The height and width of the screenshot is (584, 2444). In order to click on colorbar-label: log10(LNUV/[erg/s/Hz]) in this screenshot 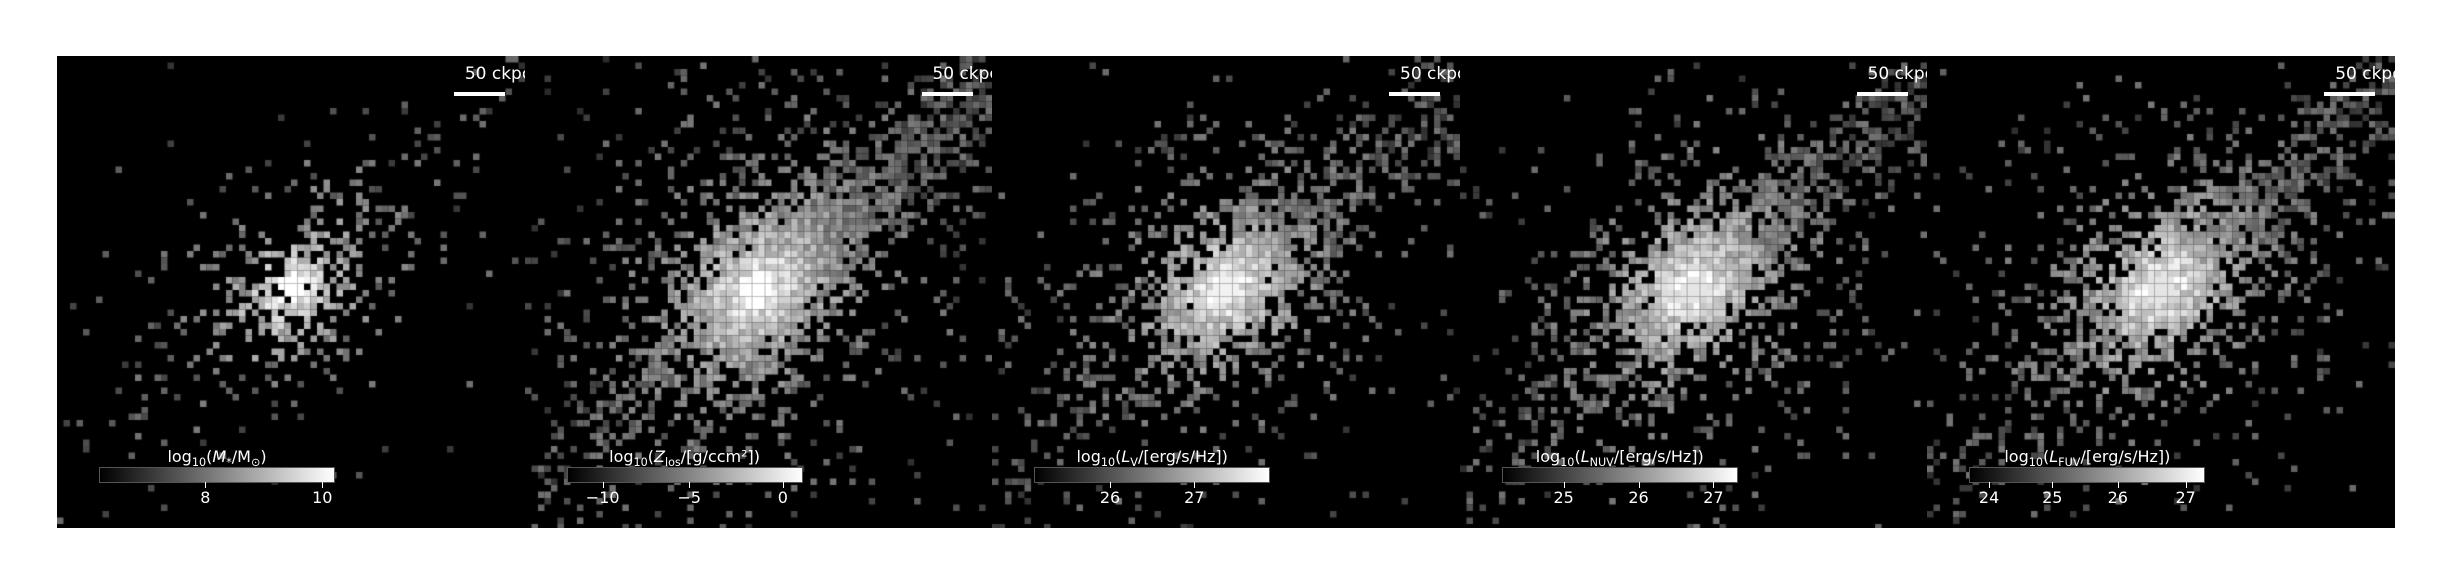, I will do `click(1620, 458)`.